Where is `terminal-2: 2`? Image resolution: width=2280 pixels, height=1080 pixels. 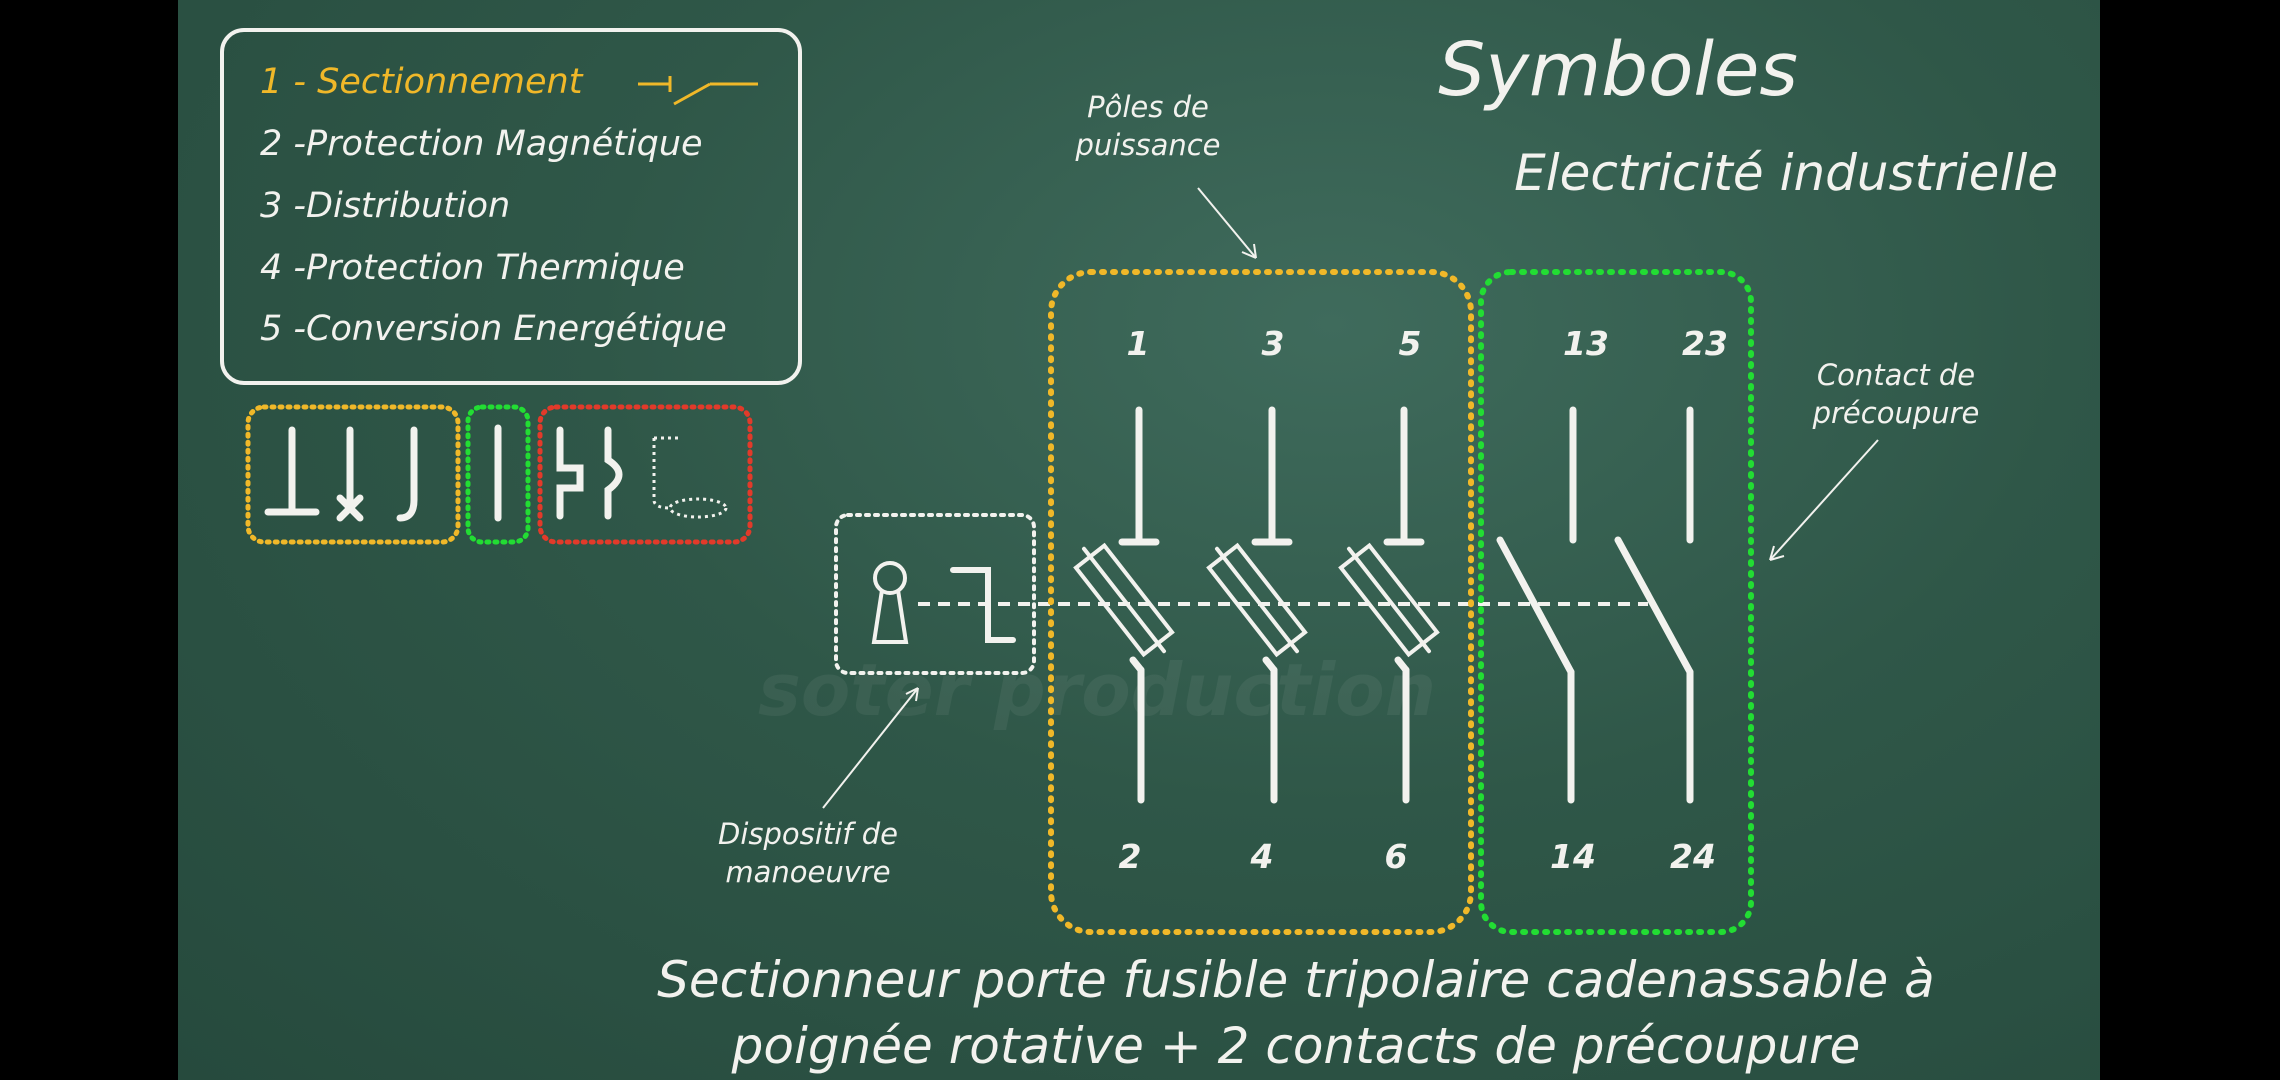
terminal-2: 2 is located at coordinates (1130, 856).